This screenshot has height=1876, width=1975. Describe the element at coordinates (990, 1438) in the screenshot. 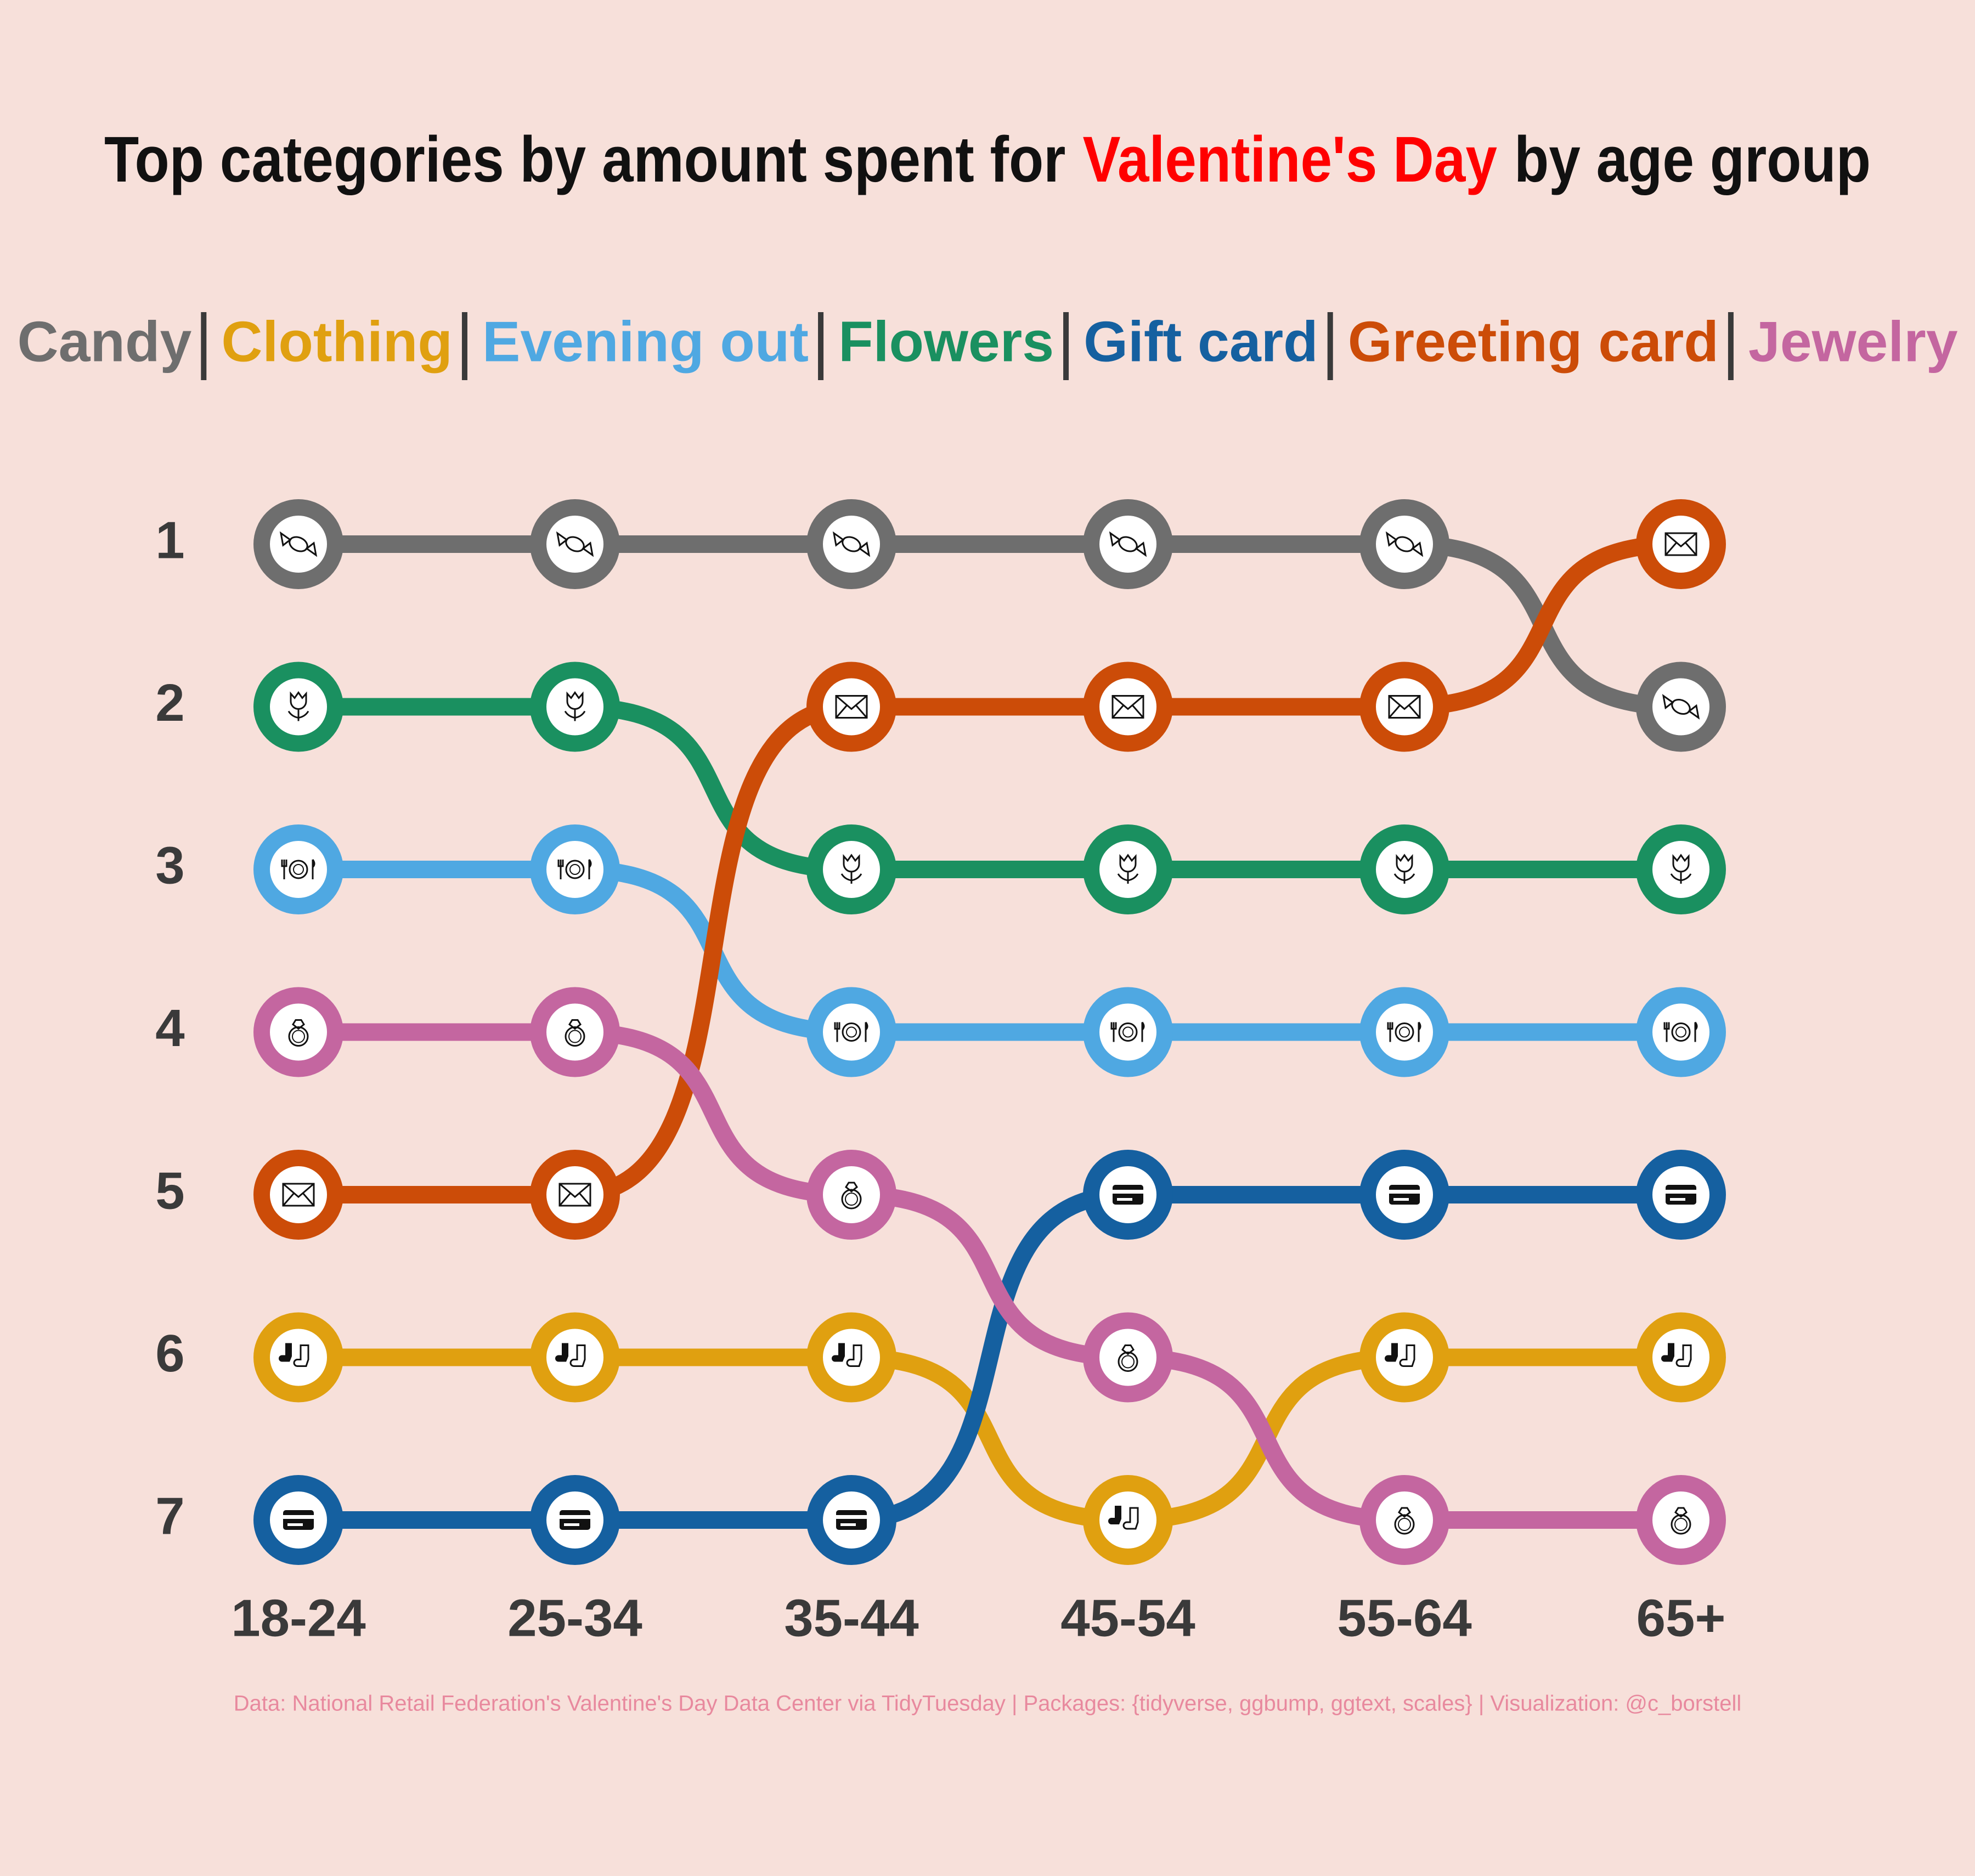

I see `bump-line` at that location.